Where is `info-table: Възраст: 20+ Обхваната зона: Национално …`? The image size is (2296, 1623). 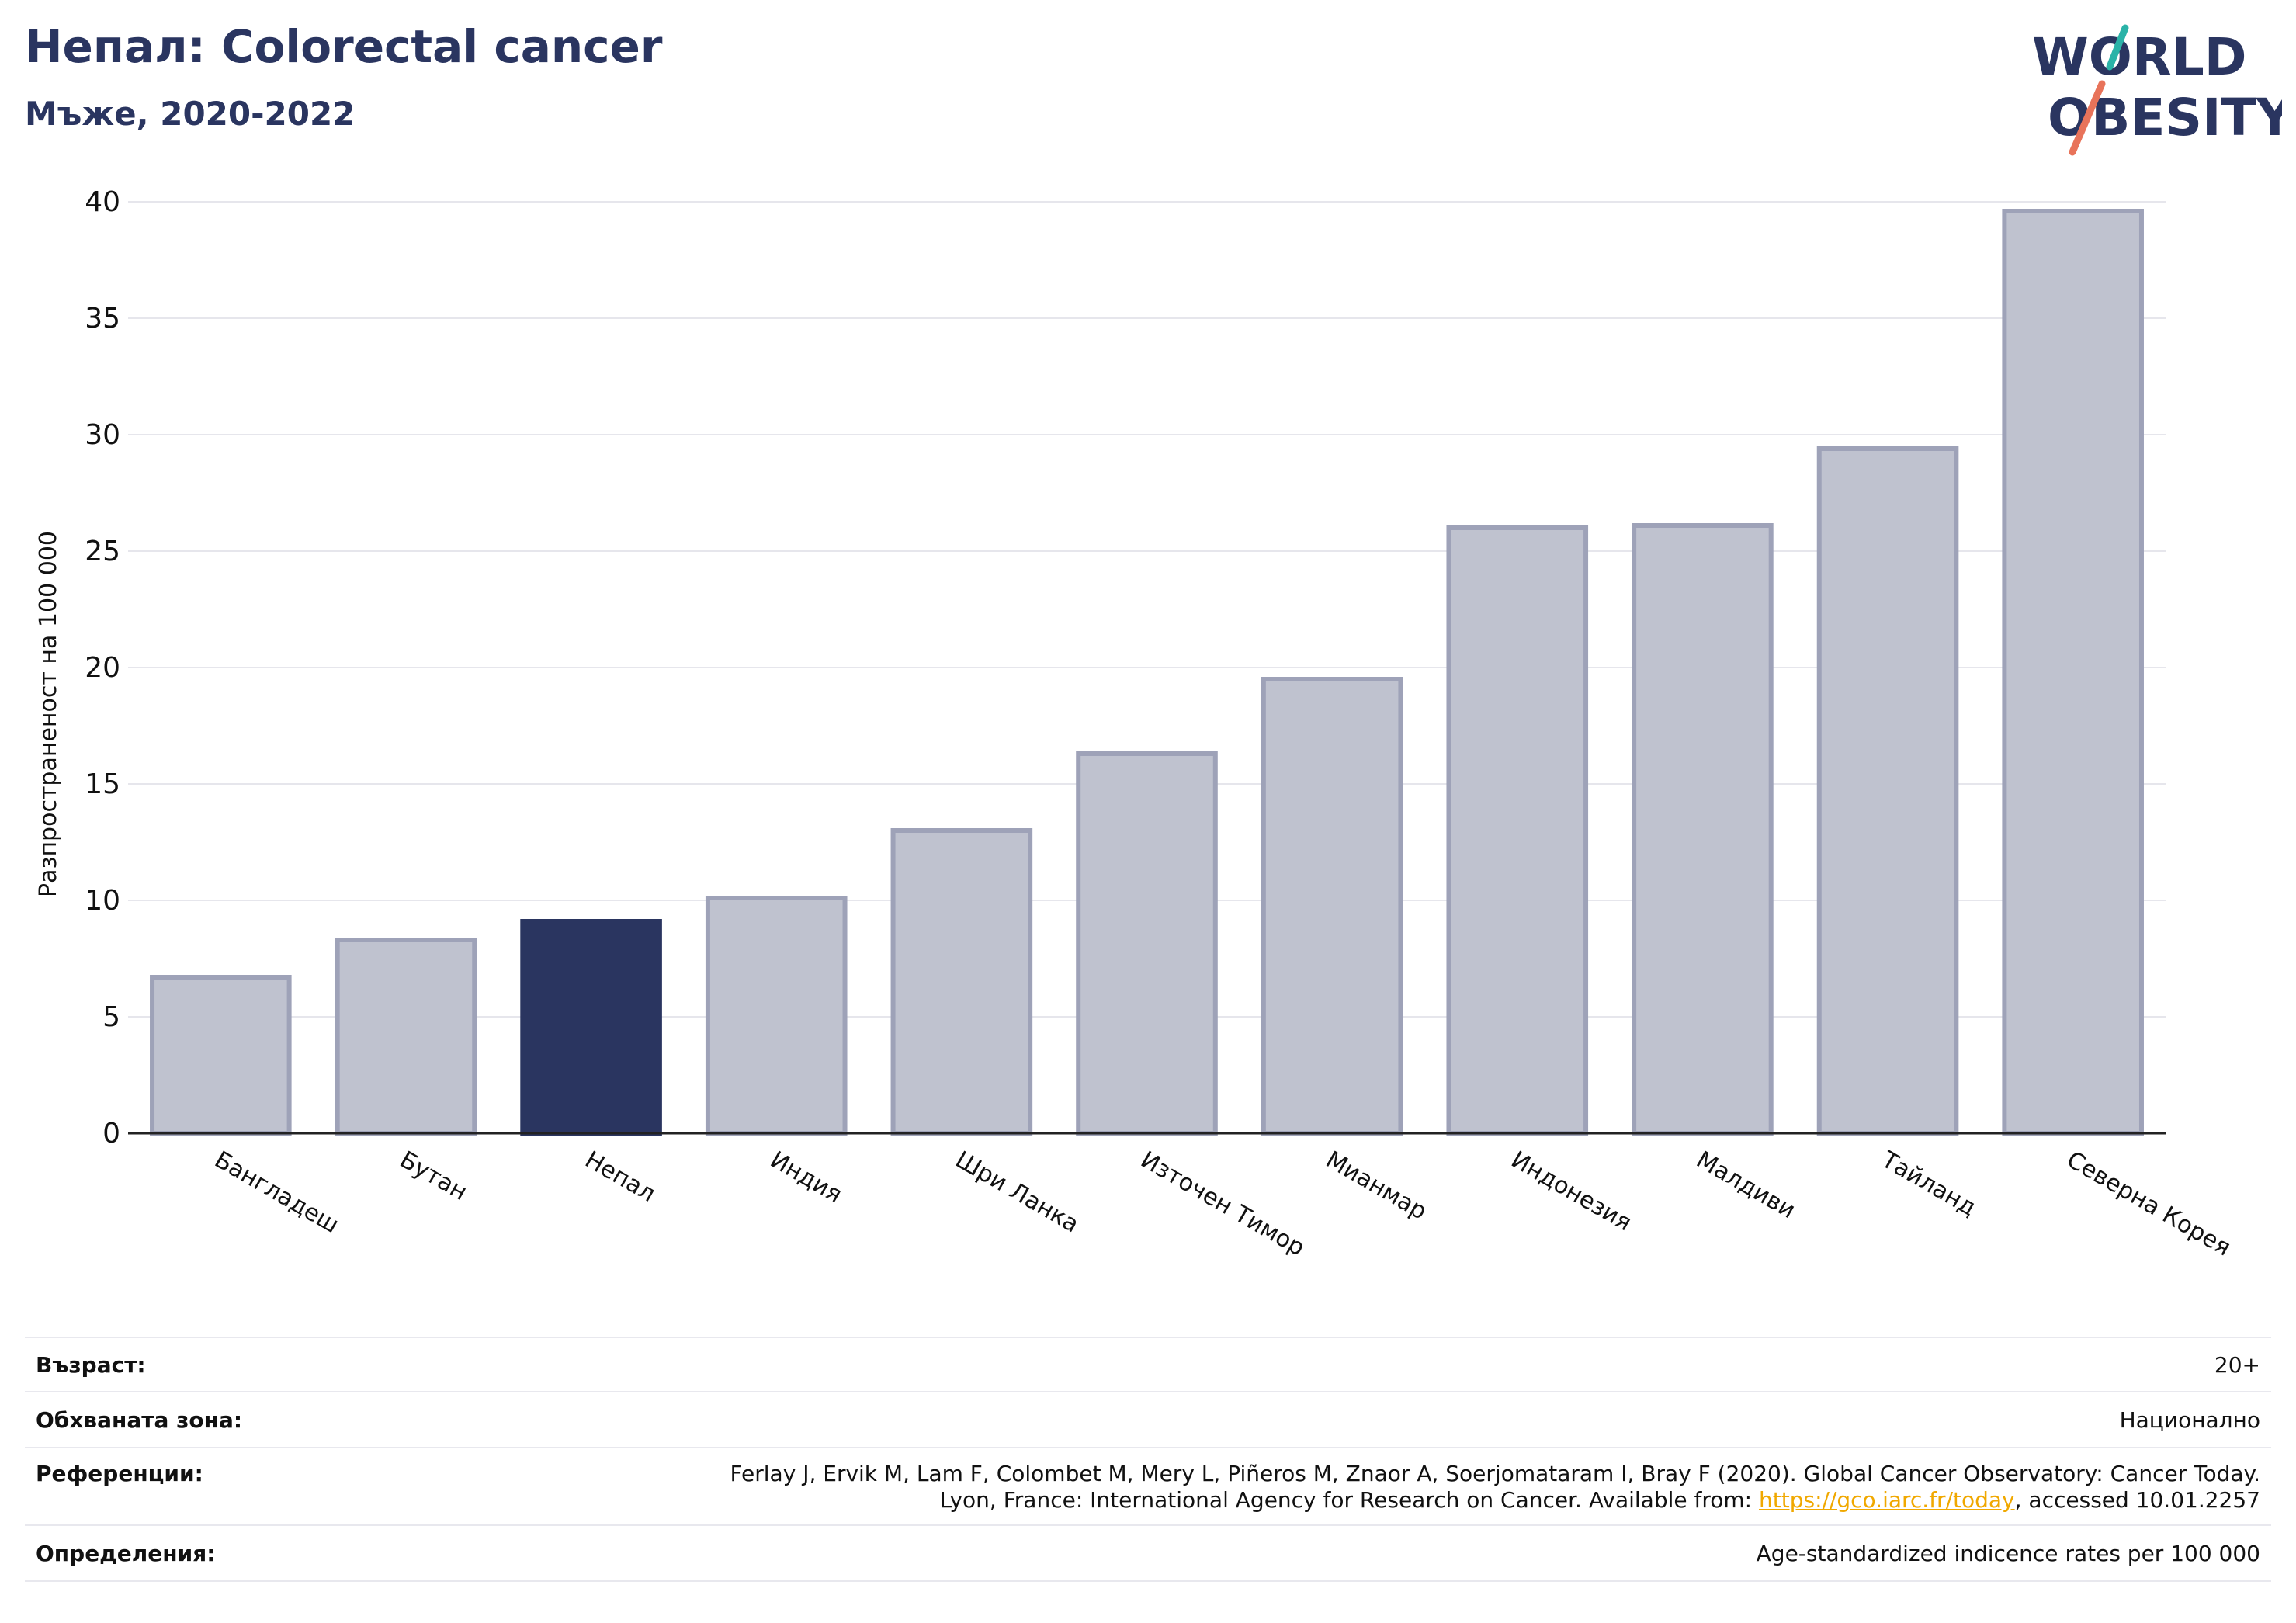 info-table: Възраст: 20+ Обхваната зона: Национално … is located at coordinates (1148, 1459).